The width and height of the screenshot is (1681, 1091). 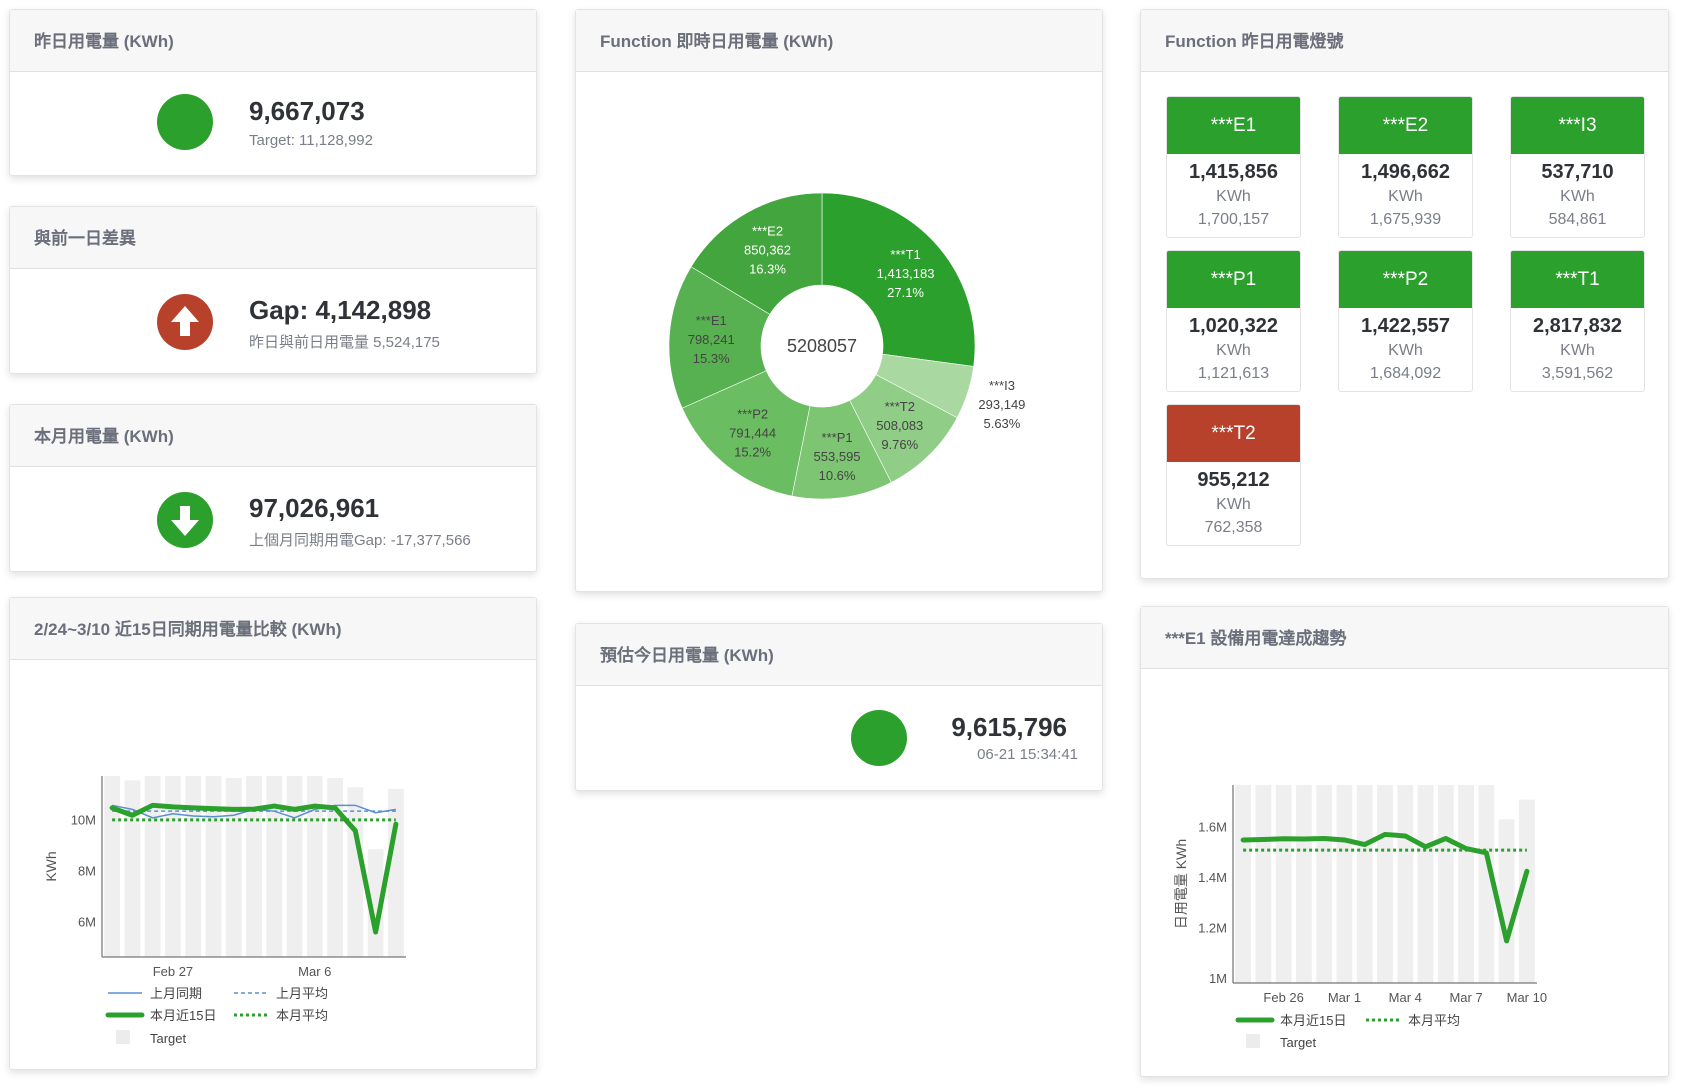 What do you see at coordinates (1405, 172) in the screenshot?
I see `tile-value: 1,496,662` at bounding box center [1405, 172].